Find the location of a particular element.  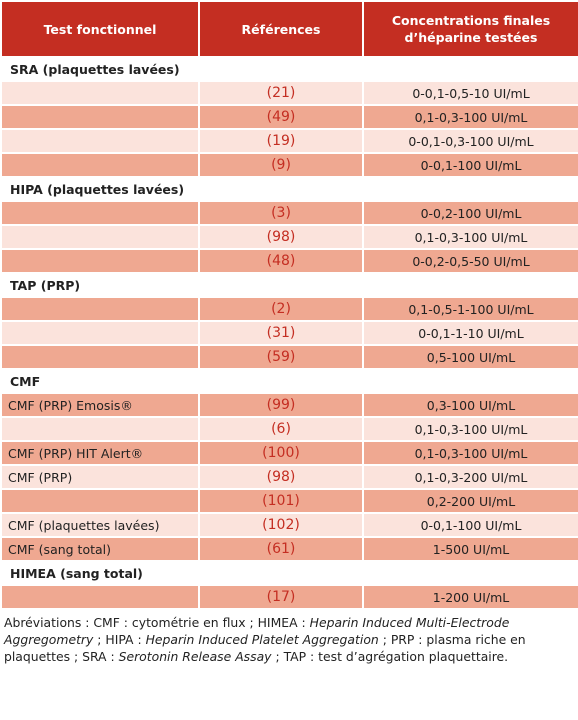

section-row: TAP (PRP) is located at coordinates (289, 285).